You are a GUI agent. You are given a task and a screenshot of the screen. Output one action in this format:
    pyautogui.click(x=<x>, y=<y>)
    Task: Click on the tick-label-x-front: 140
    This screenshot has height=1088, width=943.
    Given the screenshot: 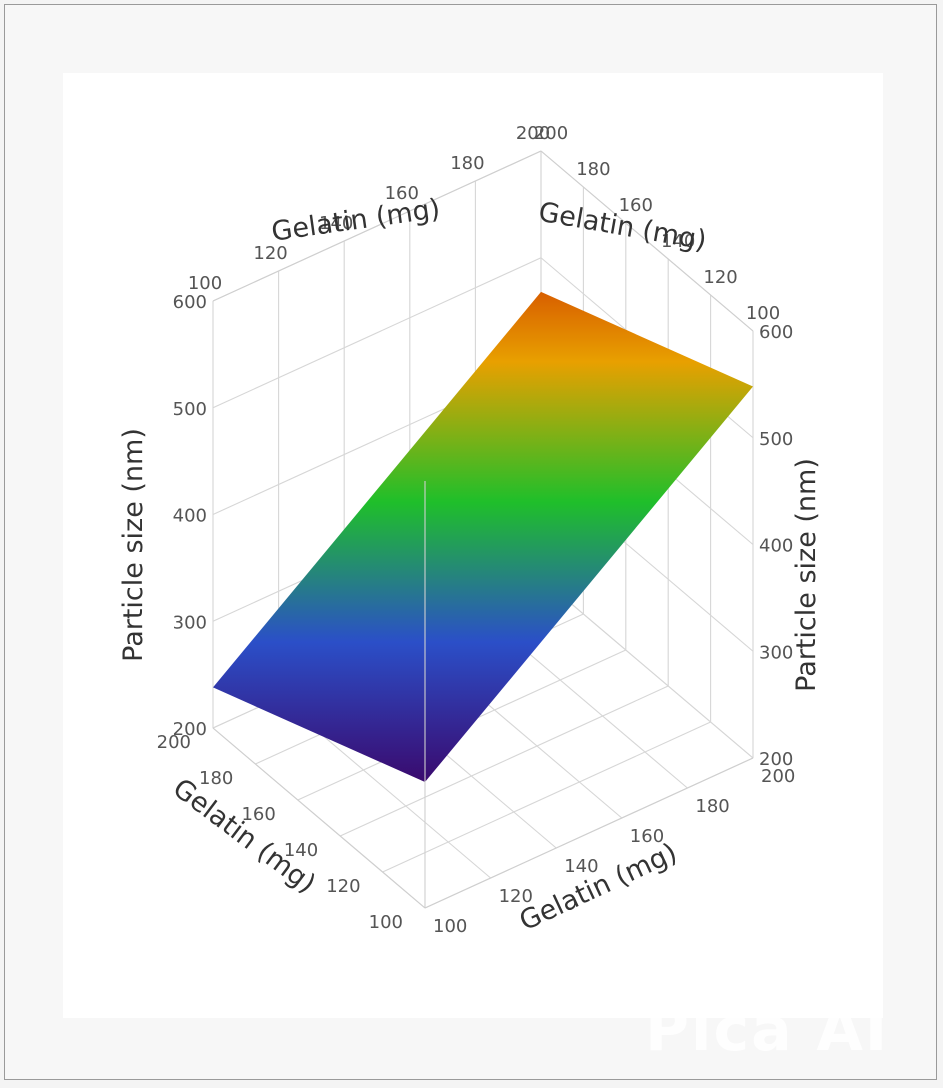 What is the action you would take?
    pyautogui.click(x=301, y=850)
    